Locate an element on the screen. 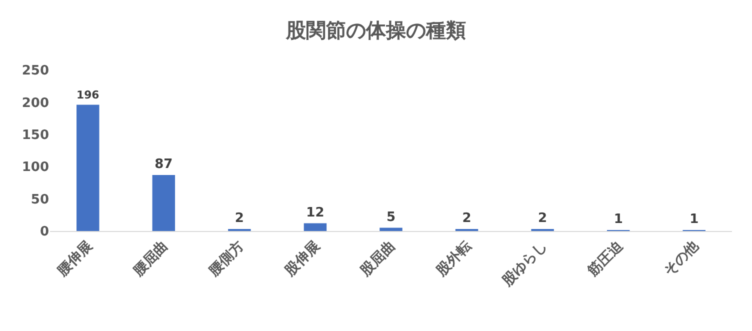 Image resolution: width=752 pixels, height=331 pixels. x-tick-label: 筋圧迫 is located at coordinates (605, 259).